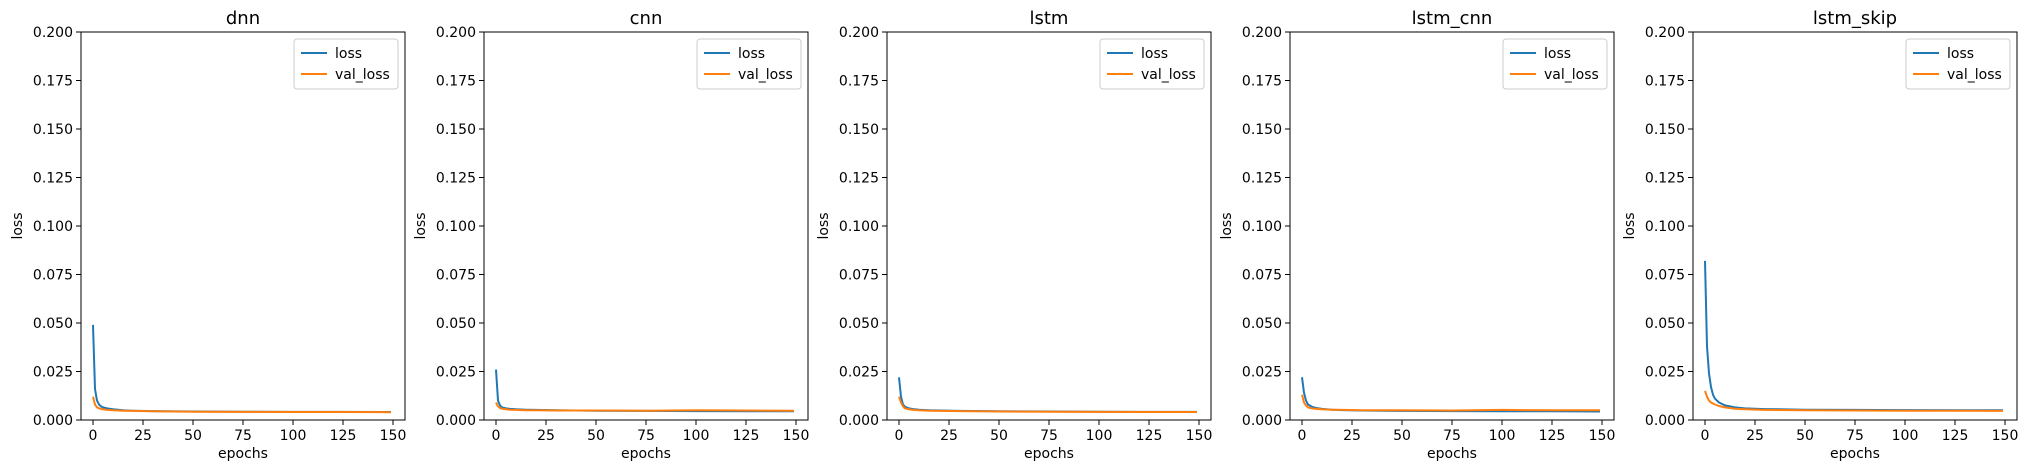  What do you see at coordinates (1049, 18) in the screenshot?
I see `chart-title: lstm` at bounding box center [1049, 18].